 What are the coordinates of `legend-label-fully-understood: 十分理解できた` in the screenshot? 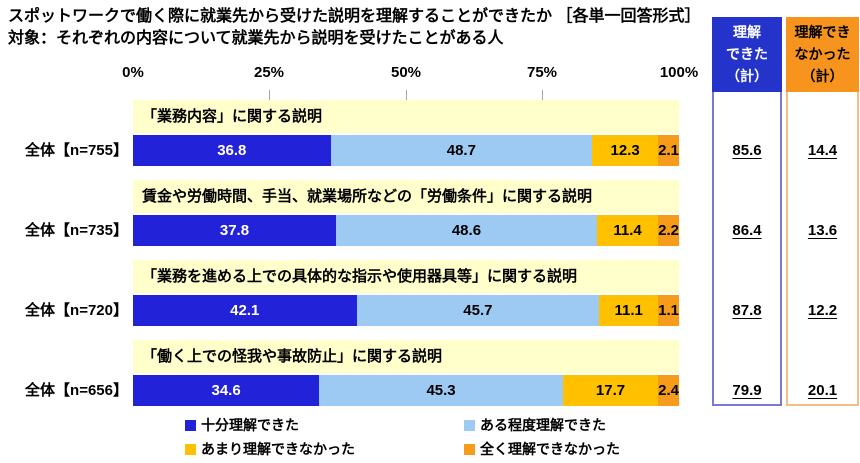 It's located at (250, 425).